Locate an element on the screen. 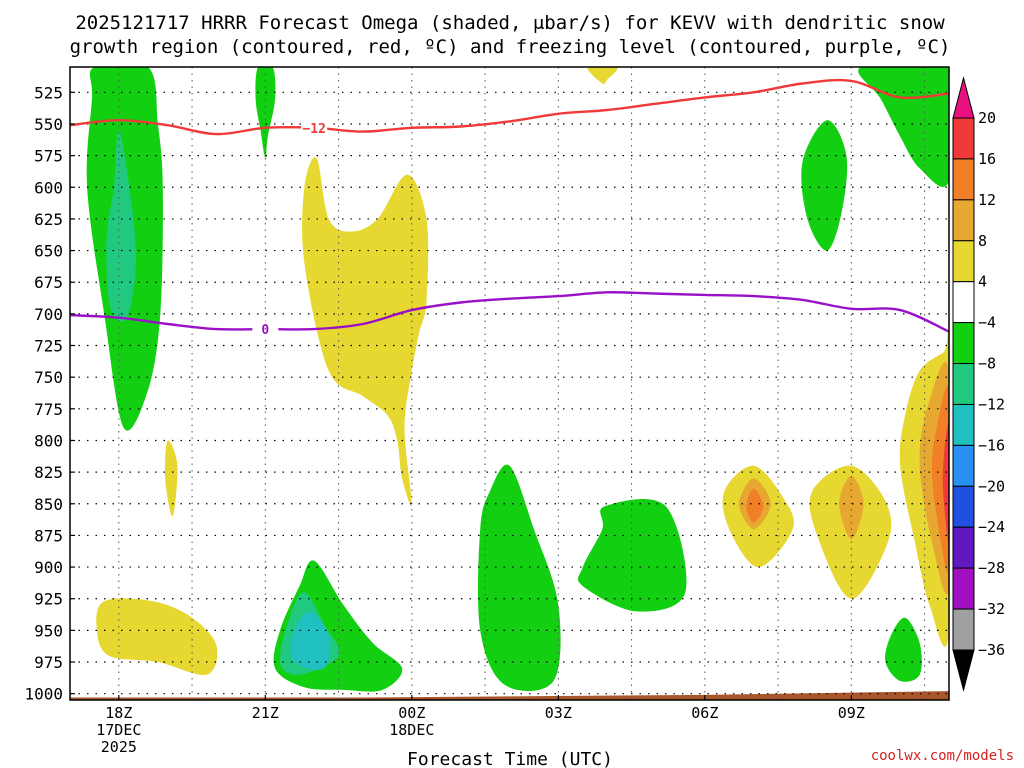 This screenshot has width=1024, height=768. omega-region-yellow-top-04z is located at coordinates (602, 76).